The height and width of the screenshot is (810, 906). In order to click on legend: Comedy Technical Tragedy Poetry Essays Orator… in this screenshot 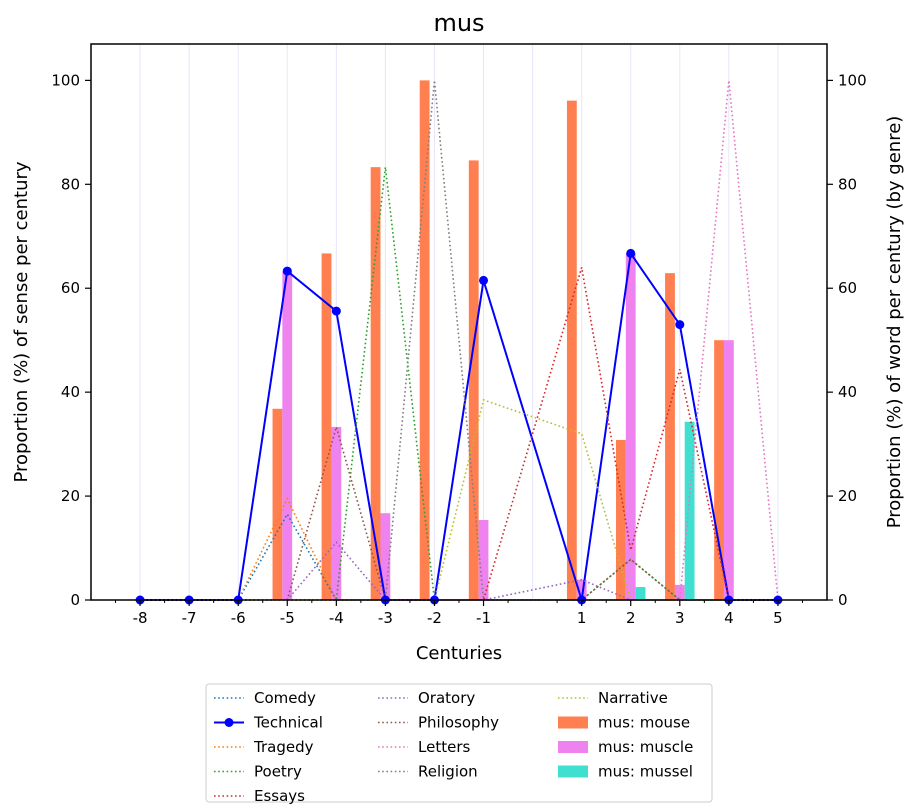, I will do `click(459, 744)`.